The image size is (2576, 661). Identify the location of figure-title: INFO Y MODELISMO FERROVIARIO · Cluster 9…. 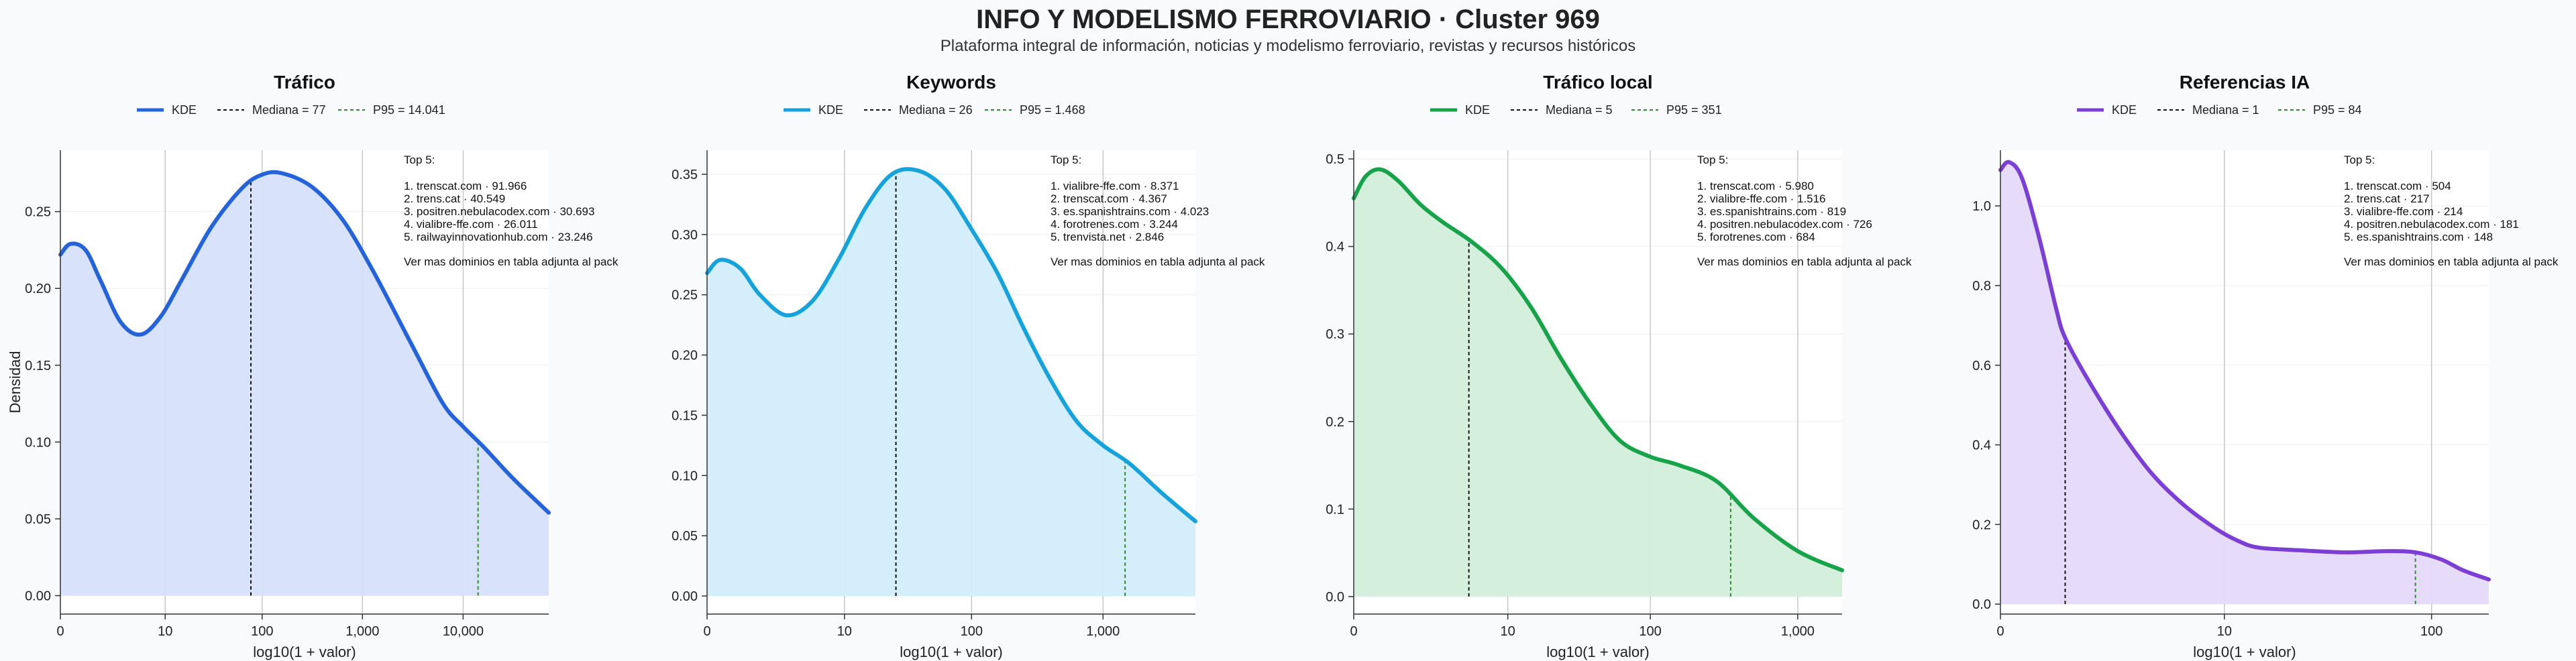
(1288, 19).